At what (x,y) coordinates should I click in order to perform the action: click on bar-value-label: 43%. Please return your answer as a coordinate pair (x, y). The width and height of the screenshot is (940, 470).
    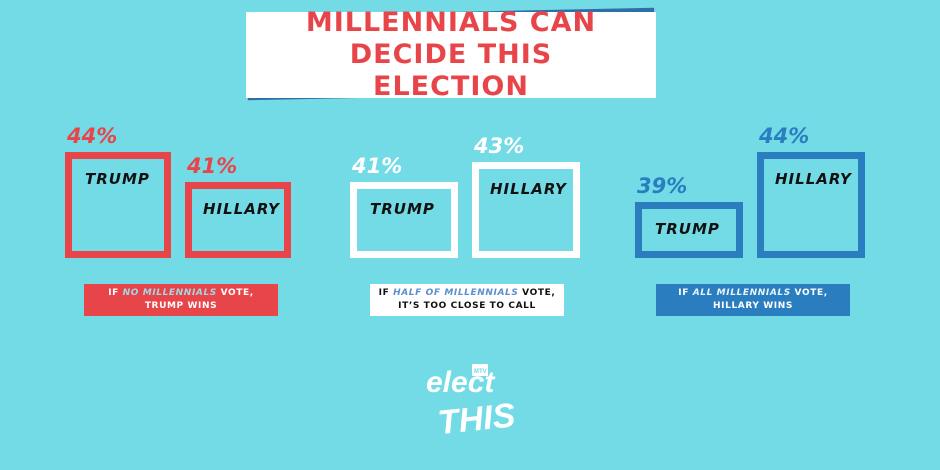
    Looking at the image, I should click on (499, 146).